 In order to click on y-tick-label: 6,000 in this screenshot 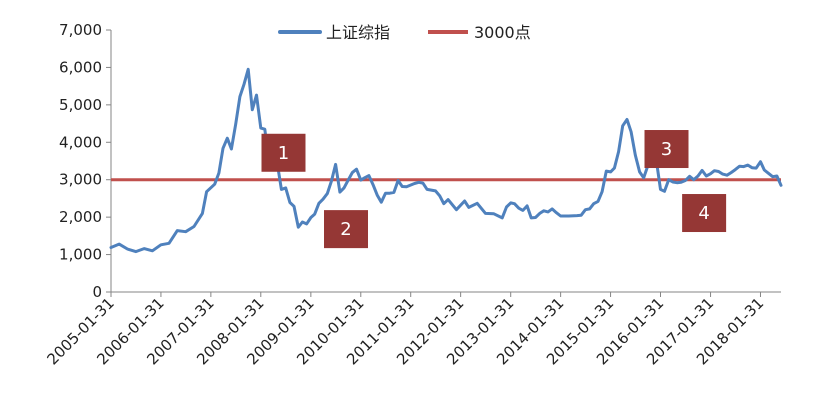, I will do `click(80, 67)`.